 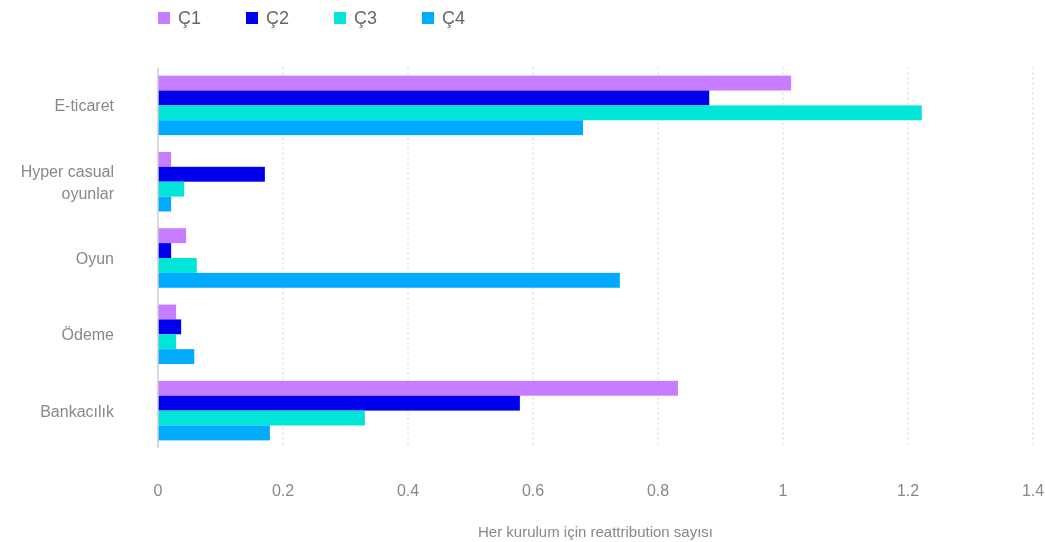 What do you see at coordinates (94, 258) in the screenshot?
I see `y-tick-label: Oyun` at bounding box center [94, 258].